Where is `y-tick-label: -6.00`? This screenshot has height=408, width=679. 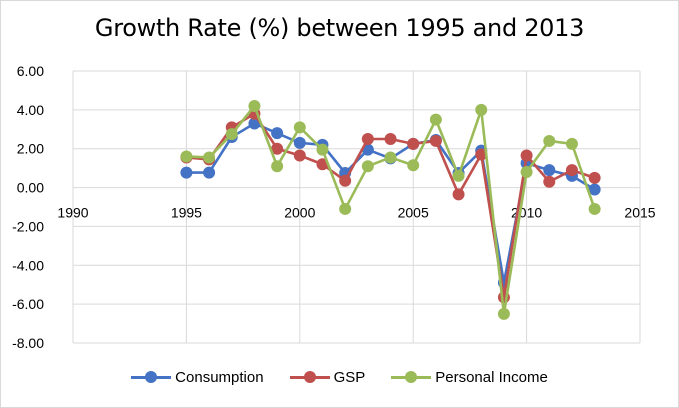
y-tick-label: -6.00 is located at coordinates (28, 304).